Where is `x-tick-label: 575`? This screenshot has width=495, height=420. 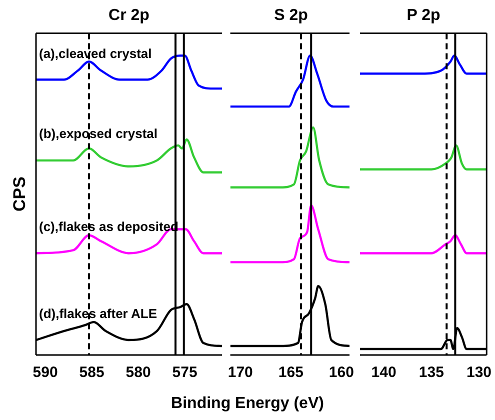
x-tick-label: 575 is located at coordinates (185, 373).